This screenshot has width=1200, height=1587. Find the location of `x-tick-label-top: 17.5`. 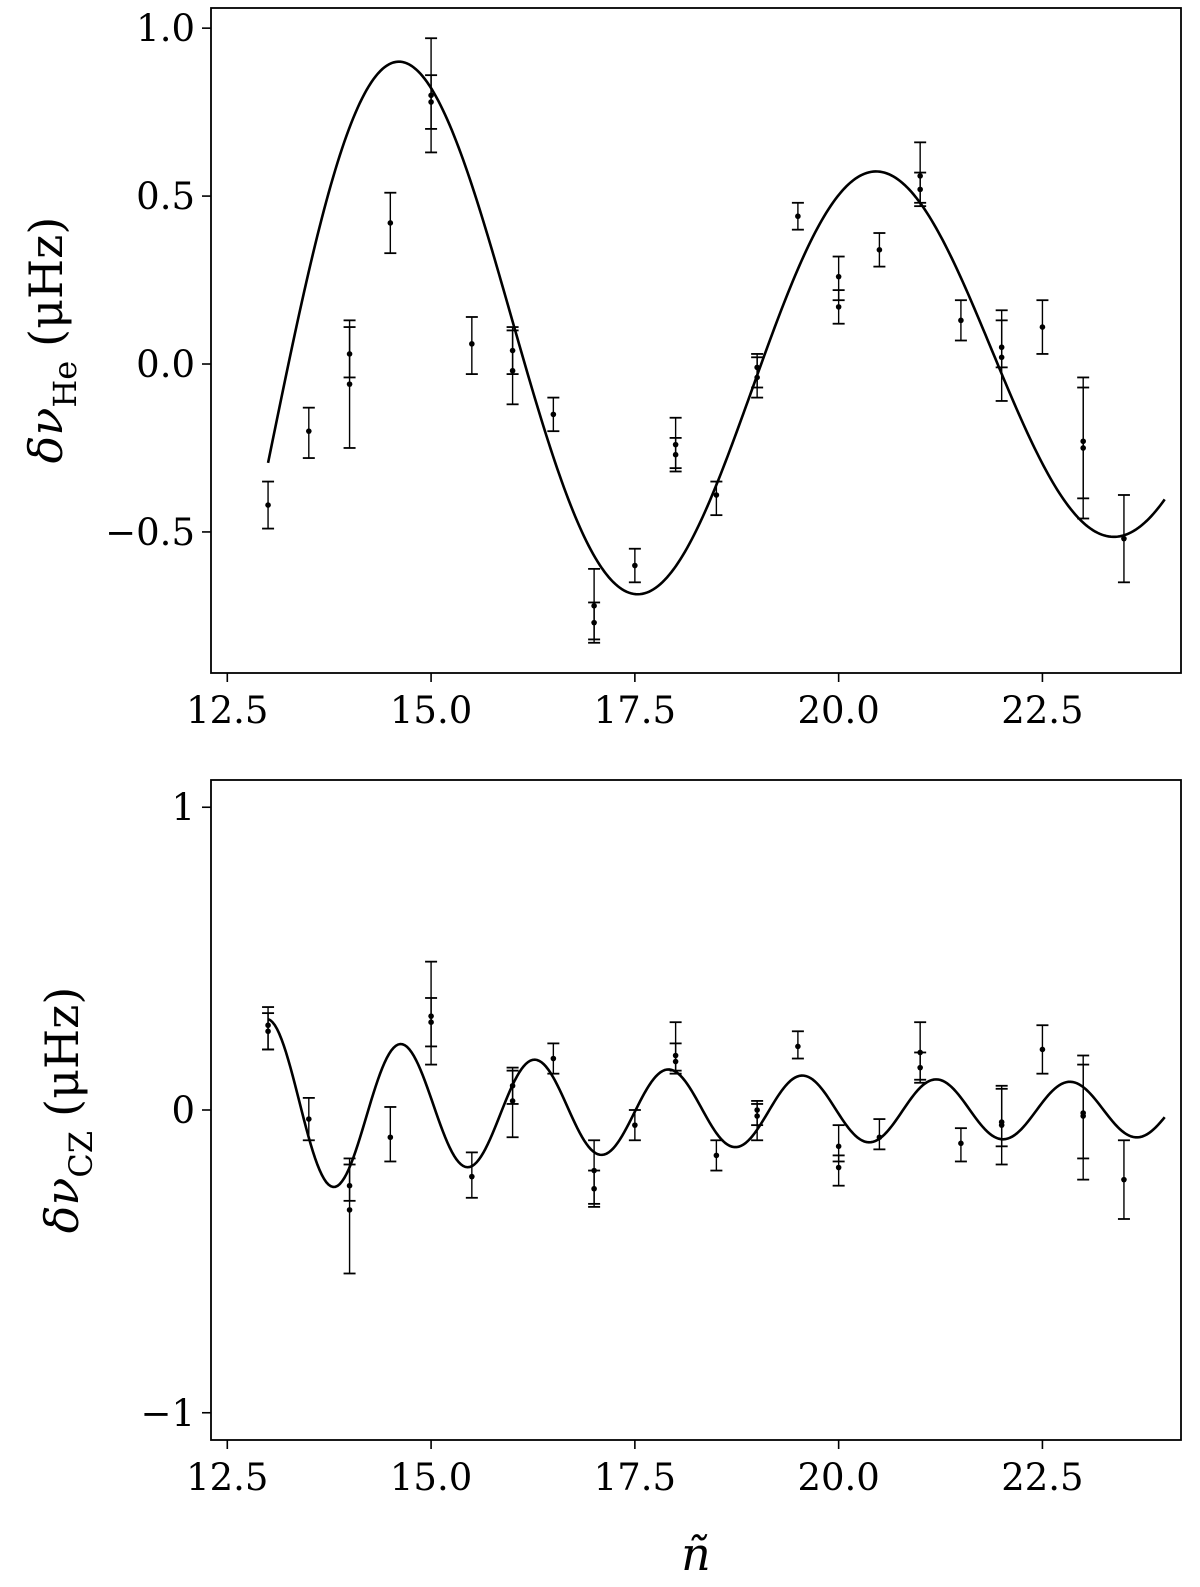

x-tick-label-top: 17.5 is located at coordinates (635, 710).